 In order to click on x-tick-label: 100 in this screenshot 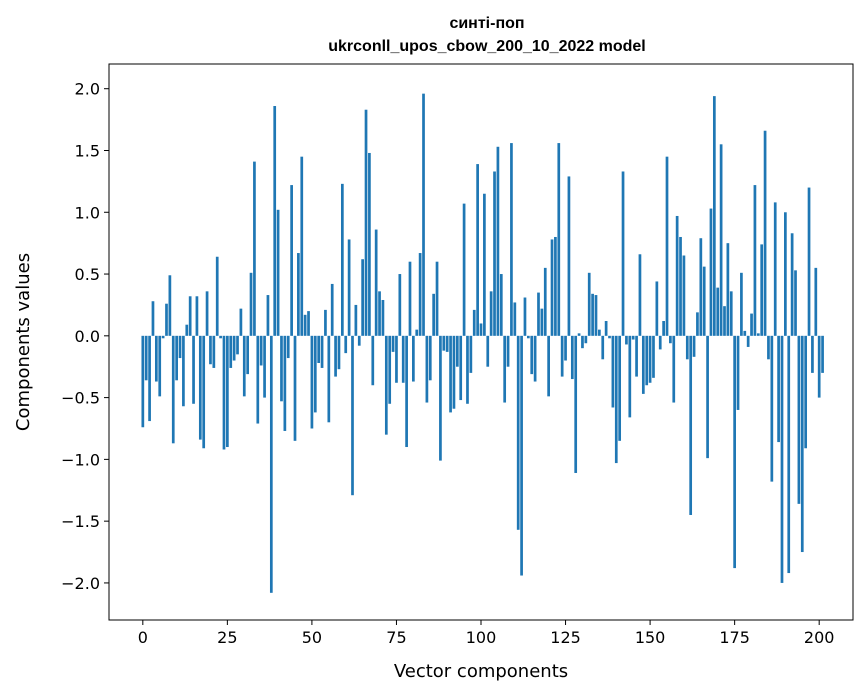, I will do `click(481, 637)`.